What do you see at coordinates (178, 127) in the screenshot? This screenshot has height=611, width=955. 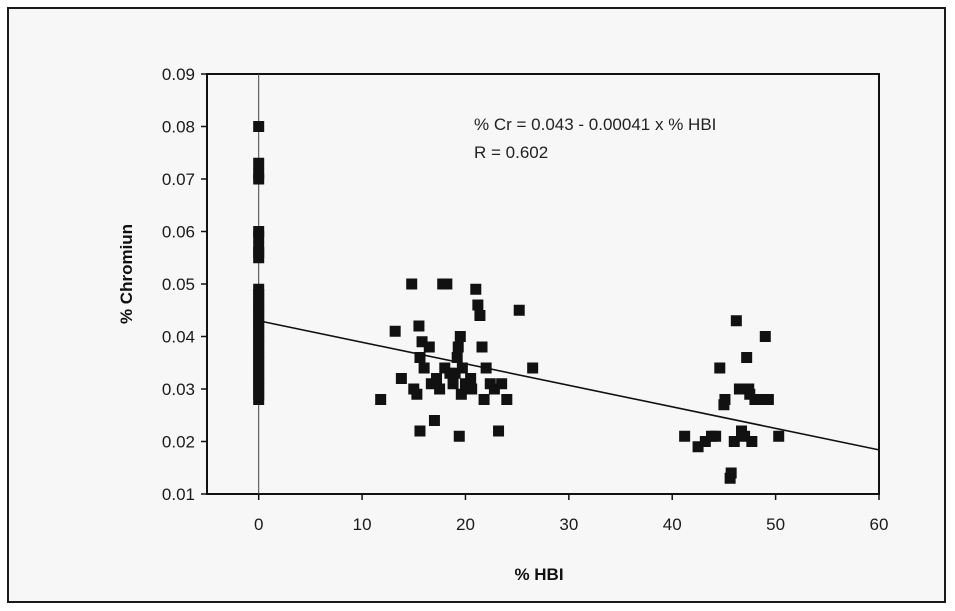 I see `y-tick-label: 0.08` at bounding box center [178, 127].